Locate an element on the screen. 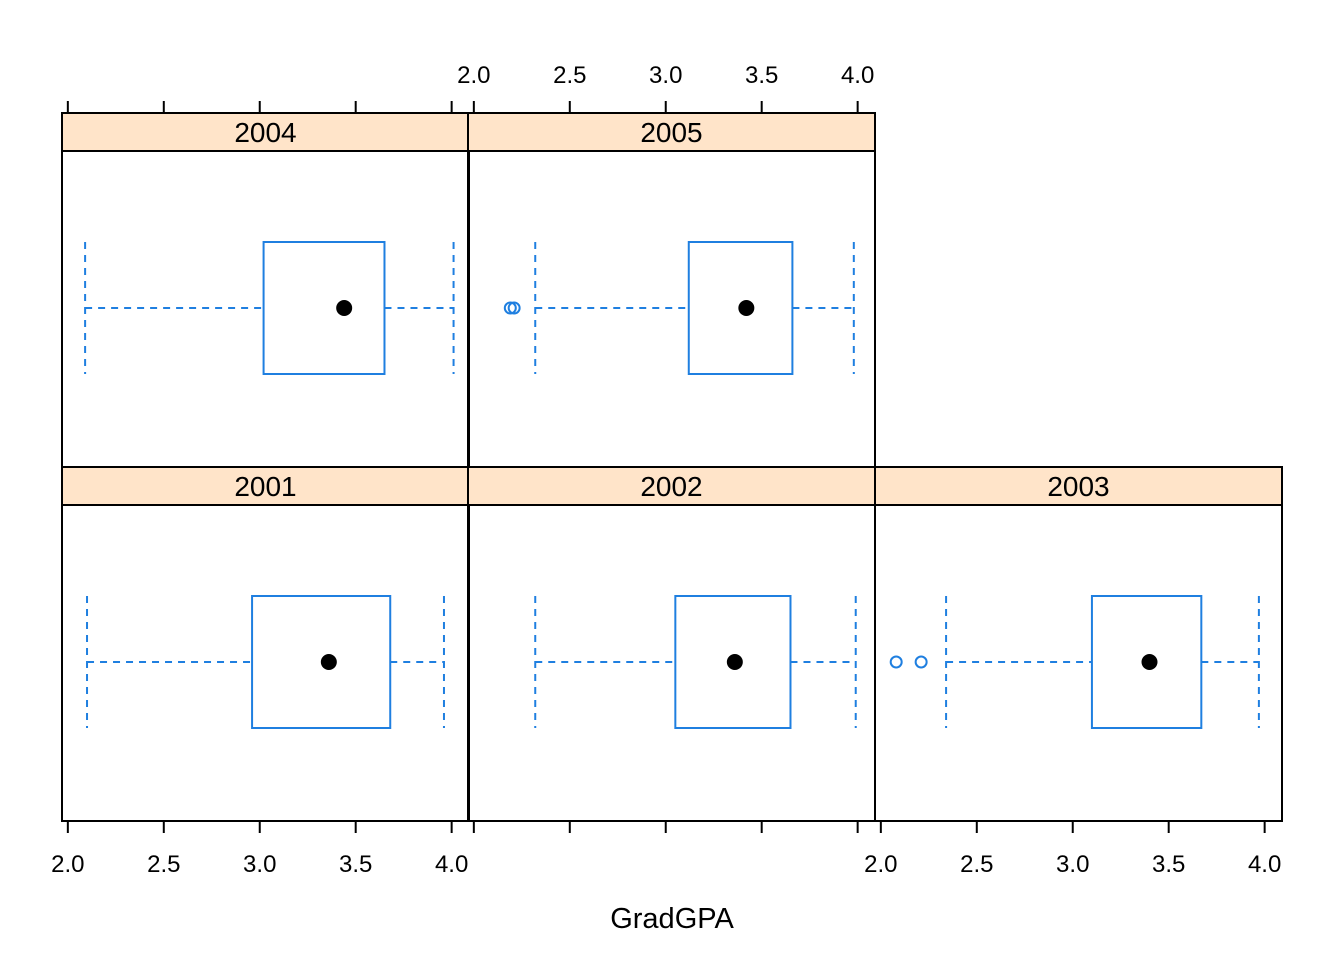  strip-2003 is located at coordinates (1078, 486).